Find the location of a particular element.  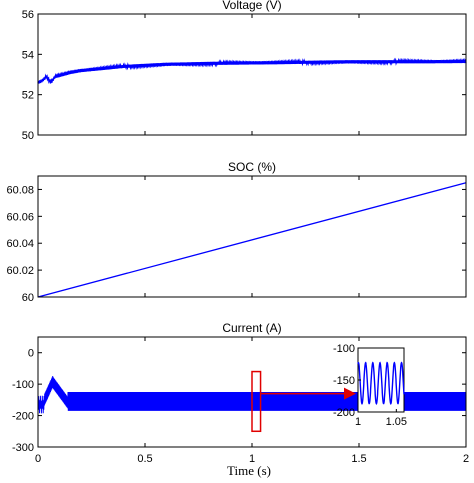

voltage-series-line is located at coordinates (252, 70).